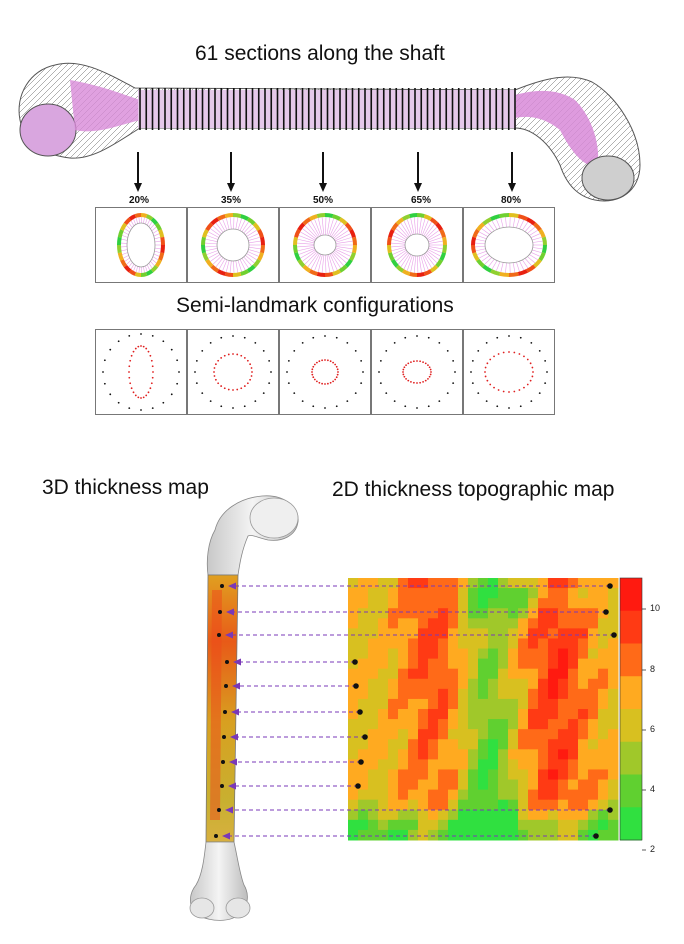 Image resolution: width=684 pixels, height=944 pixels. I want to click on section-arrows, so click(325, 172).